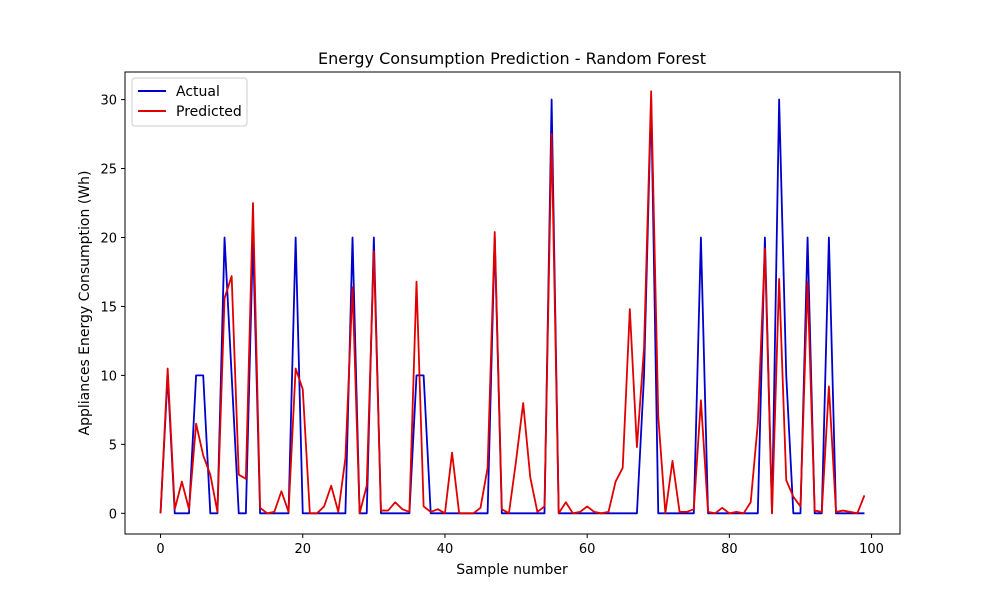 The image size is (1000, 600). What do you see at coordinates (445, 549) in the screenshot?
I see `x-tick-label: 40` at bounding box center [445, 549].